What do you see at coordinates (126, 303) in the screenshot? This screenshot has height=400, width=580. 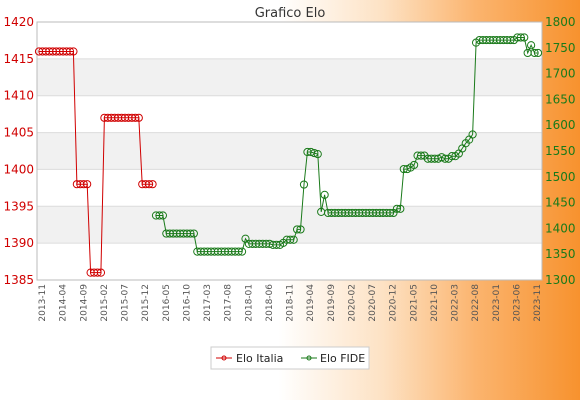 I see `x-tick-label: 2015-07` at bounding box center [126, 303].